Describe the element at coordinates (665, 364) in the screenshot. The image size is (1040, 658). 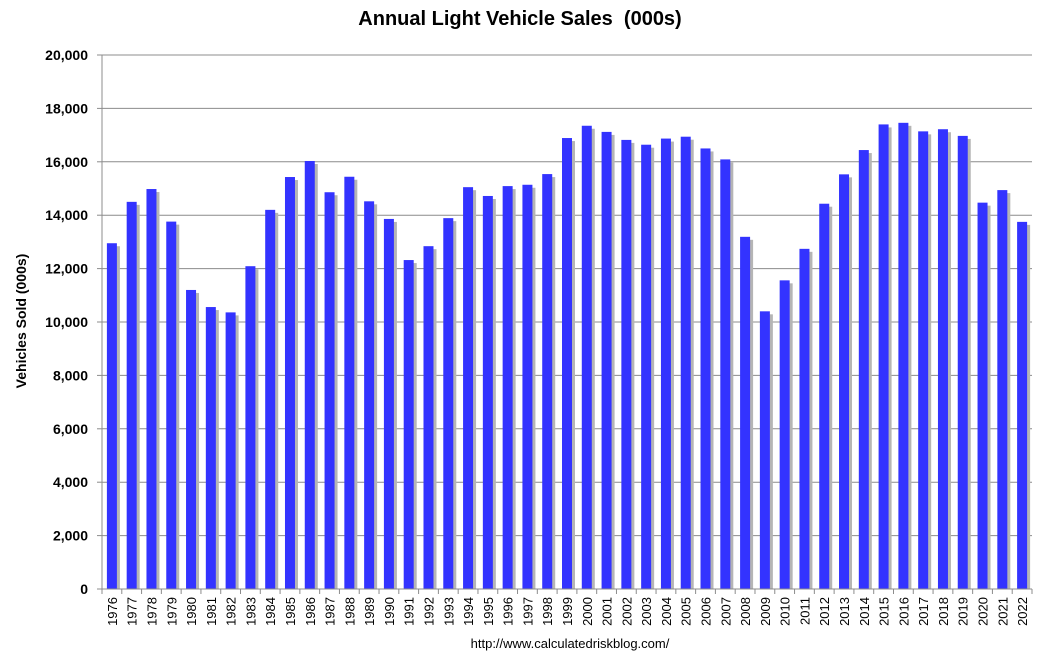
I see `bar-2004` at that location.